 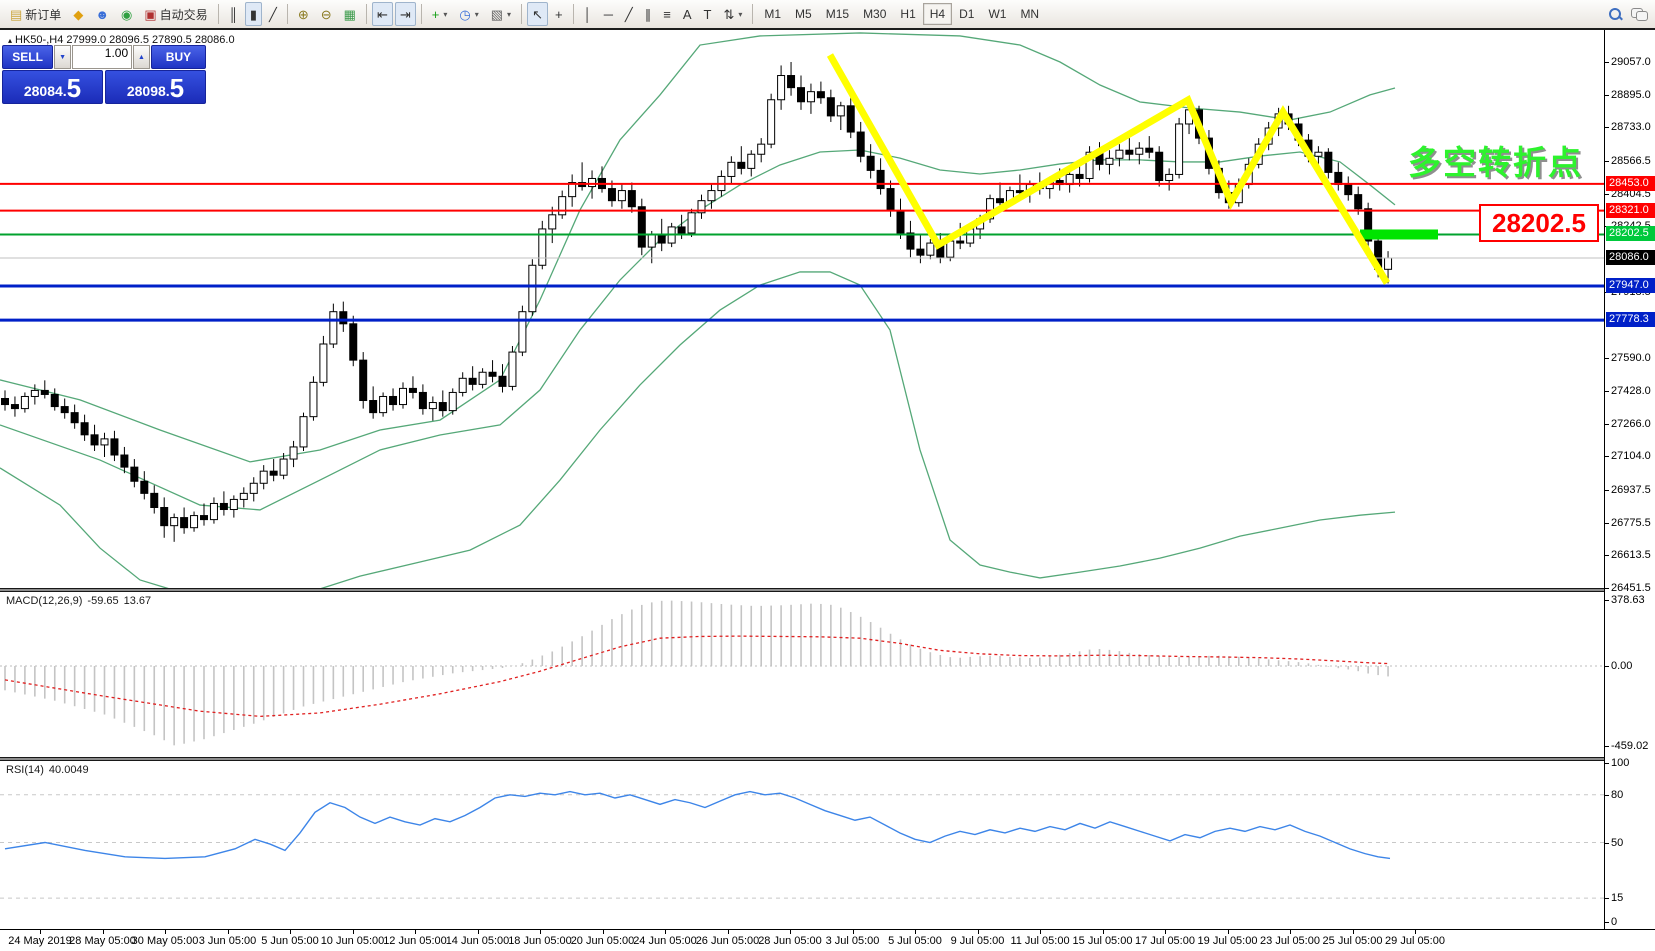 I want to click on date-label: 3 Jul 05:00, so click(x=852, y=941).